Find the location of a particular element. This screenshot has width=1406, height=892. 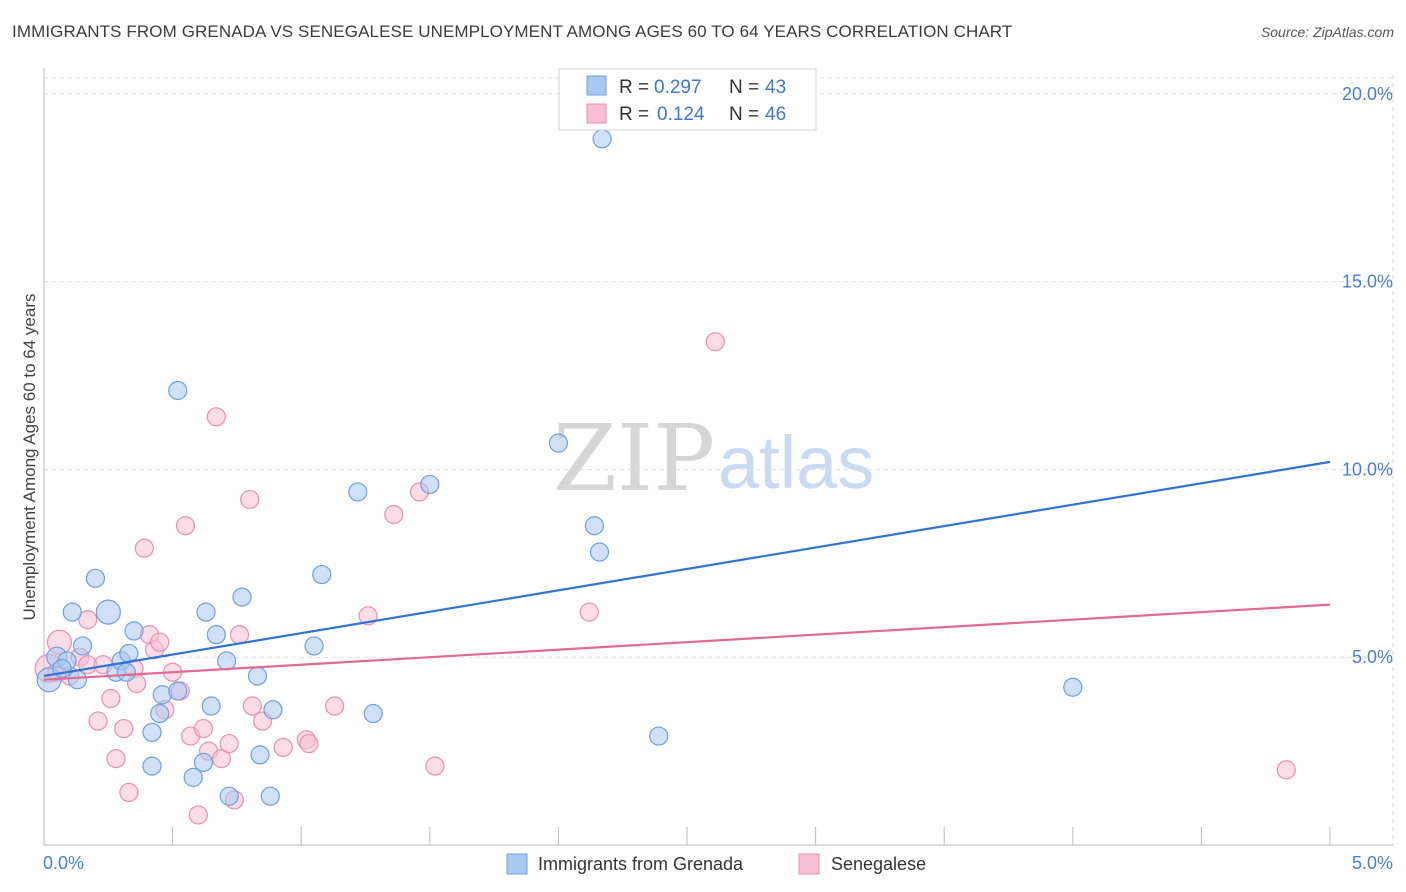

watermark-atlas: atlas is located at coordinates (796, 462).